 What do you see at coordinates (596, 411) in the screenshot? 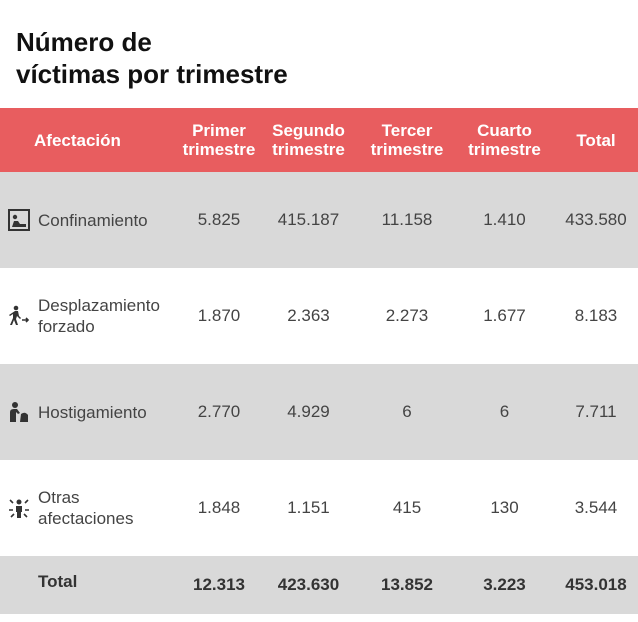
I see `table-cell: 7.711` at bounding box center [596, 411].